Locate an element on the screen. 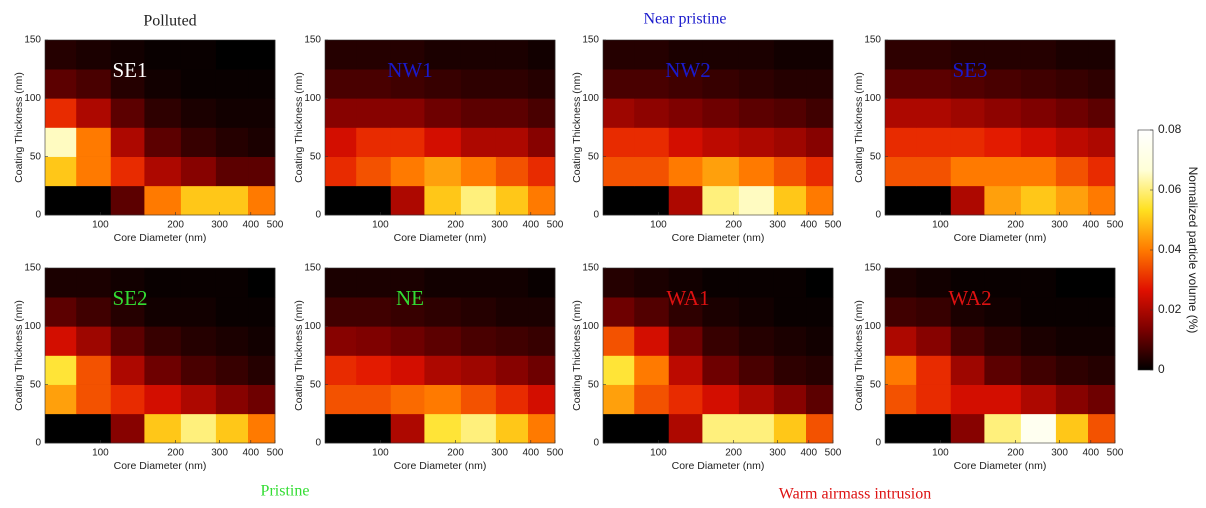 Image resolution: width=1206 pixels, height=508 pixels. x-tick-label: 400 is located at coordinates (1090, 453).